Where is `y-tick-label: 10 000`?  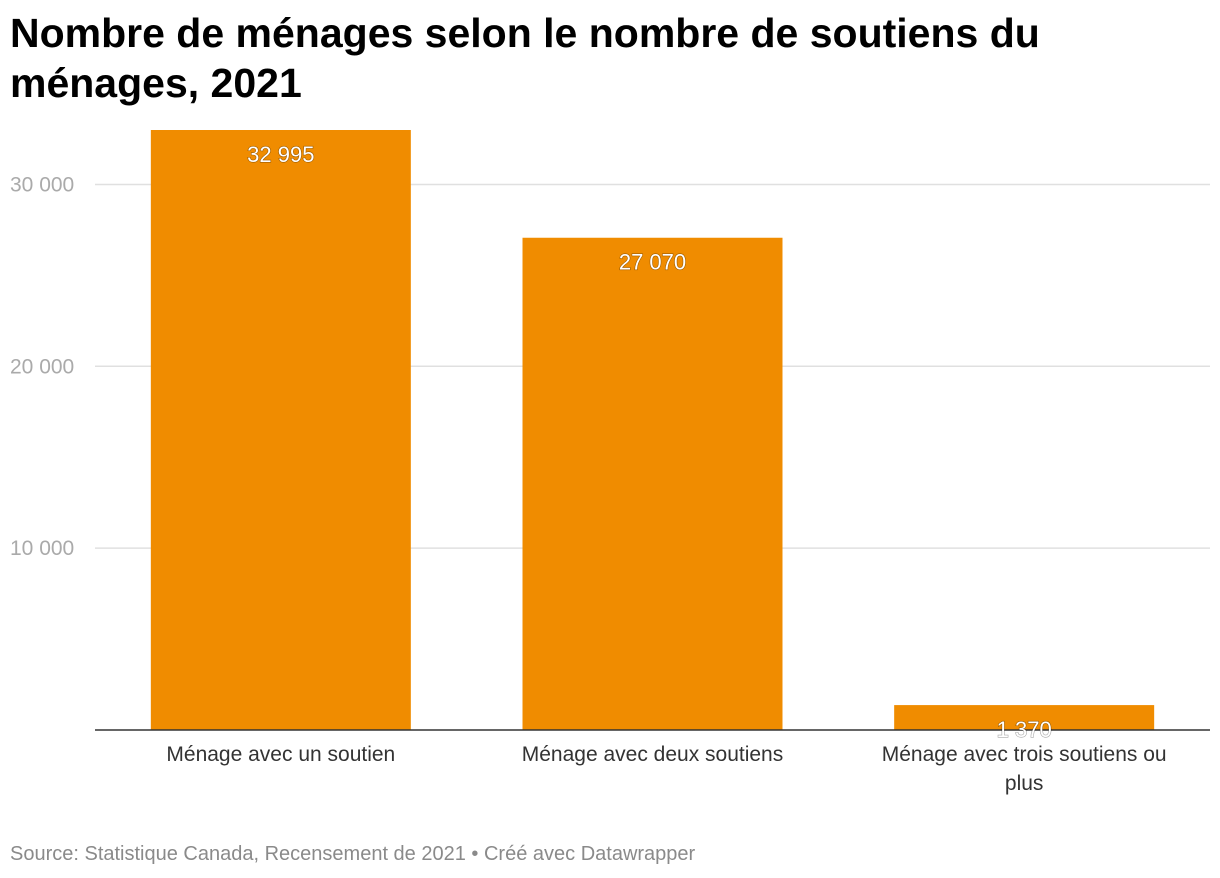
y-tick-label: 10 000 is located at coordinates (42, 548).